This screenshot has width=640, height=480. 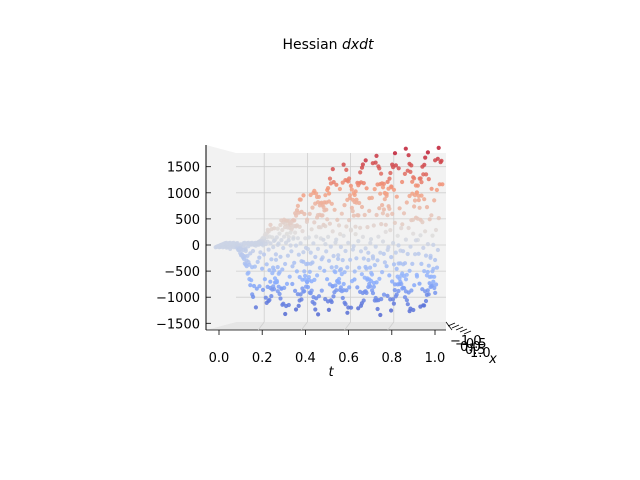 I want to click on value-tick-label: −1500, so click(x=178, y=324).